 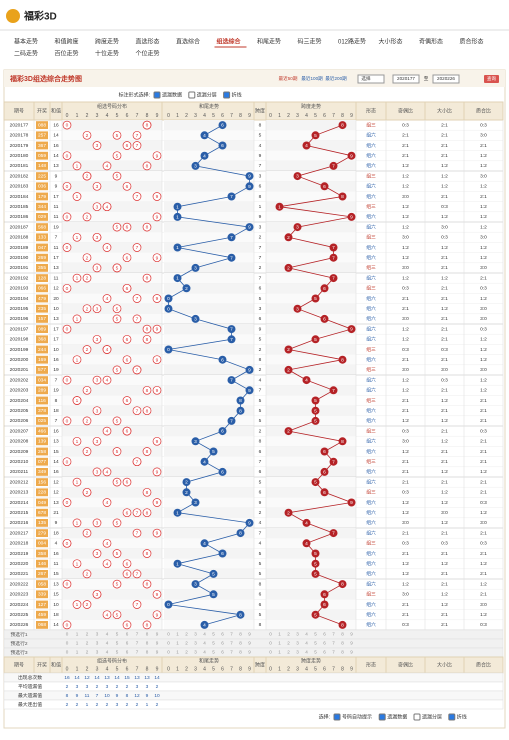 I want to click on preselect-digit: 3, so click(x=195, y=634).